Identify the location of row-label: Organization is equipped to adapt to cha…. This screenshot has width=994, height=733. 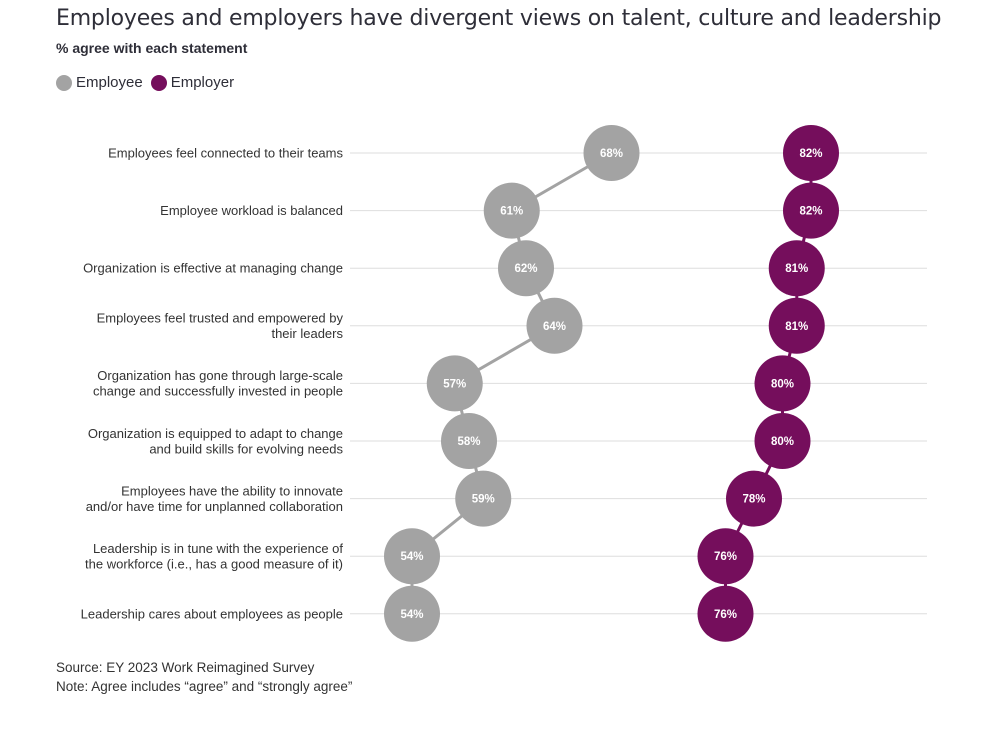
(216, 441).